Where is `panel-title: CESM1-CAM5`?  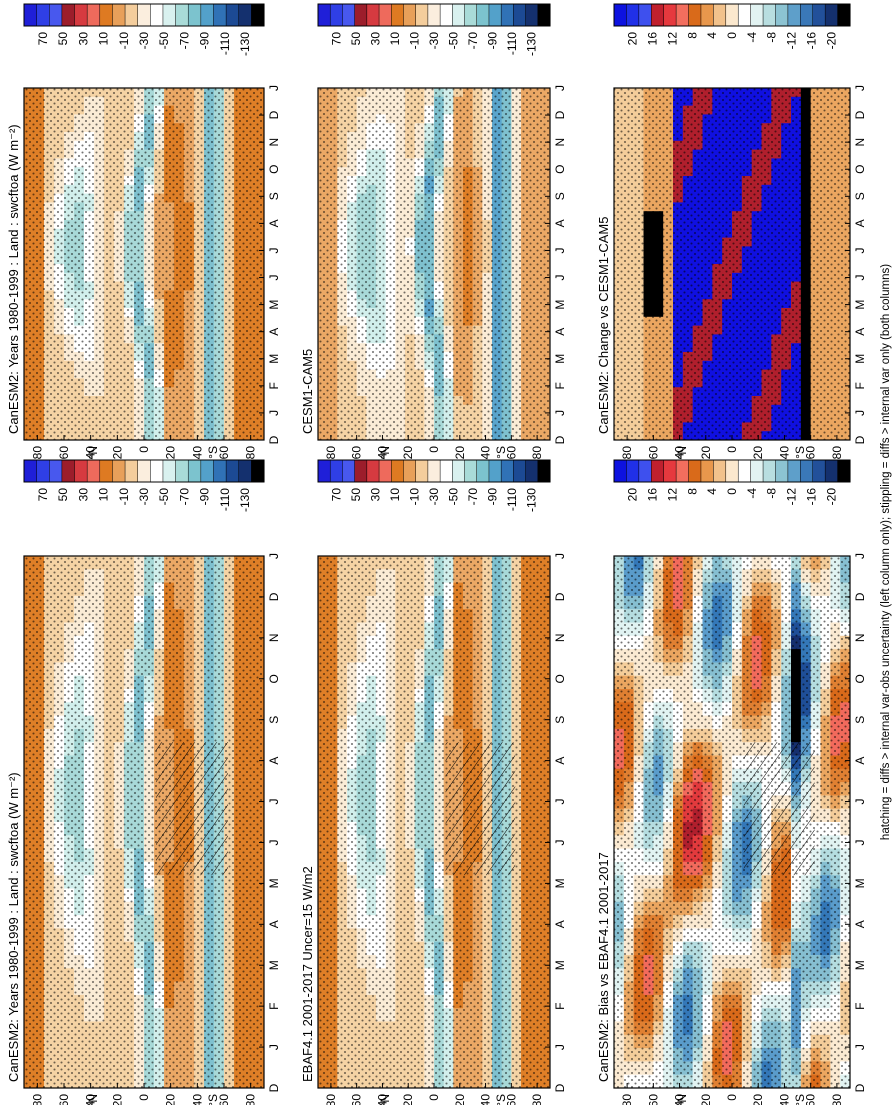 panel-title: CESM1-CAM5 is located at coordinates (307, 391).